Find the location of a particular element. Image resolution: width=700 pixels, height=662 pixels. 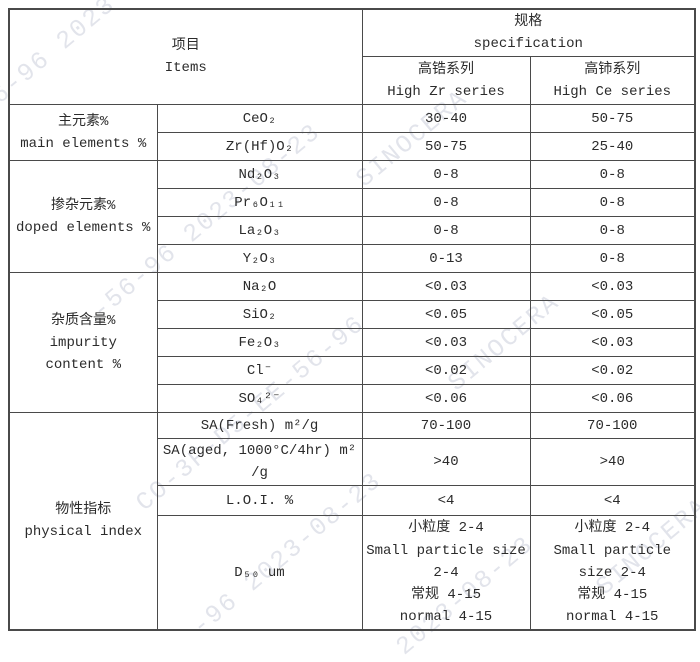

value-zr-cell: 0-13 is located at coordinates (446, 259).